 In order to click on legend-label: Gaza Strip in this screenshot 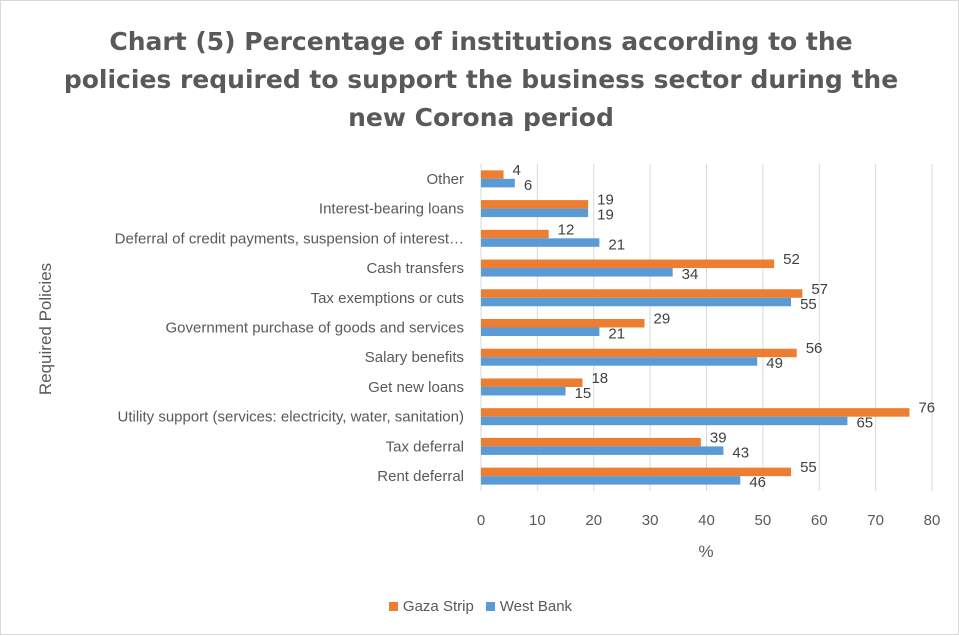, I will do `click(438, 606)`.